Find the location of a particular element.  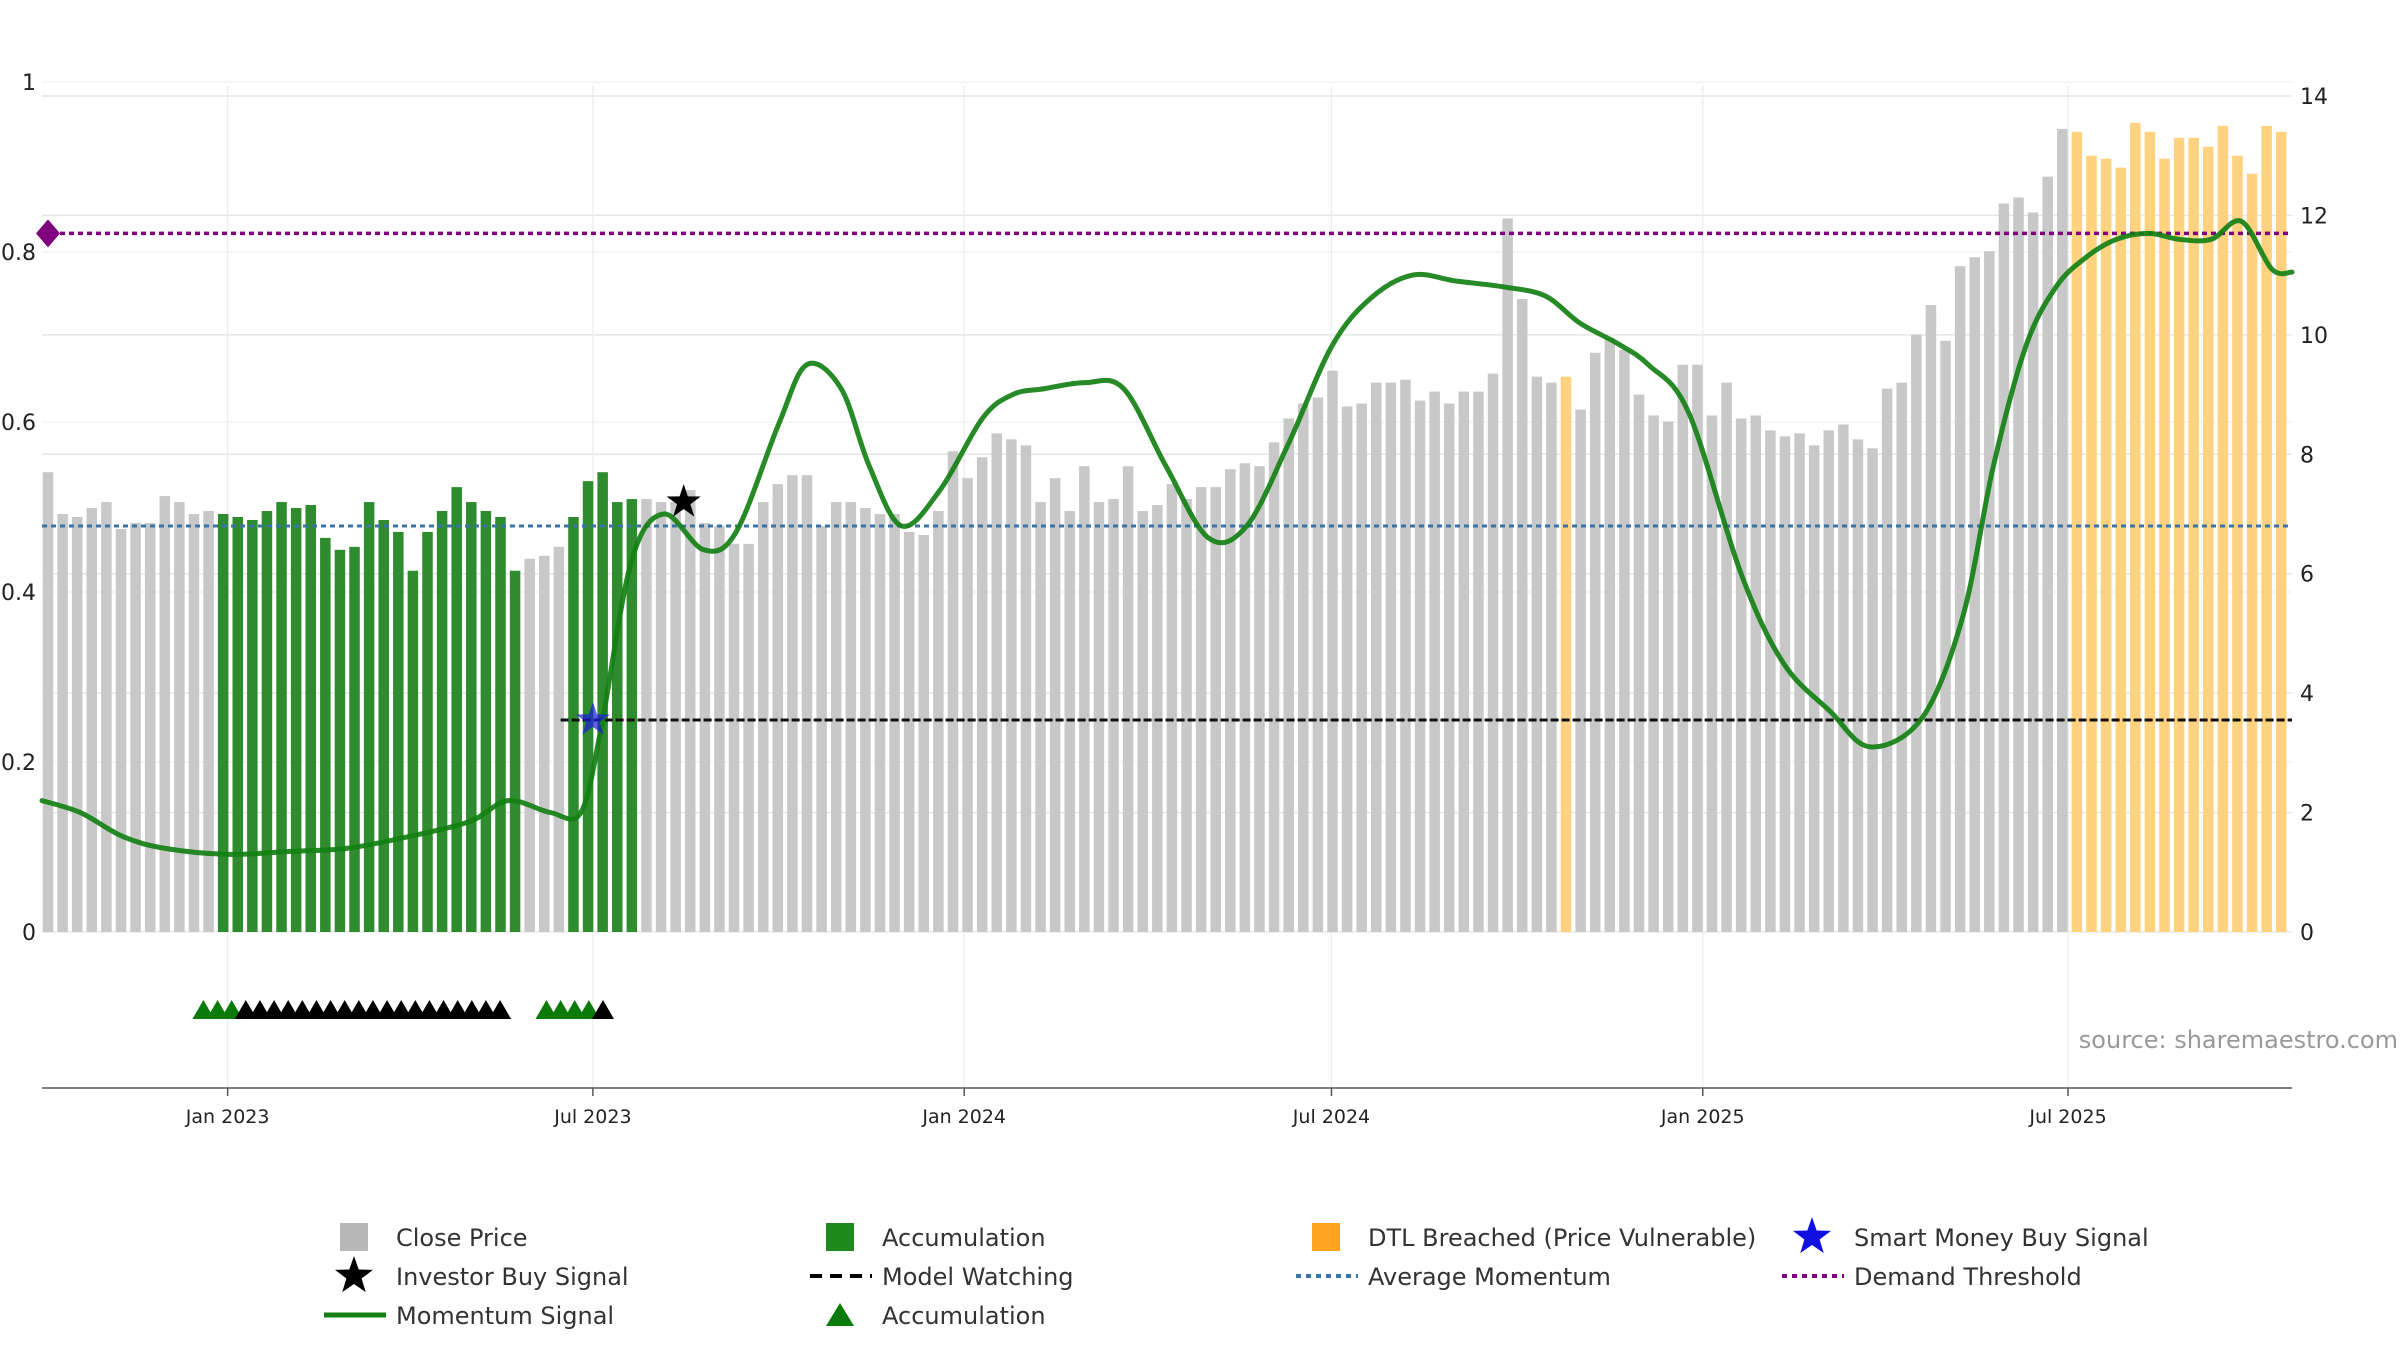

legend-item: Close Price is located at coordinates (434, 1237).